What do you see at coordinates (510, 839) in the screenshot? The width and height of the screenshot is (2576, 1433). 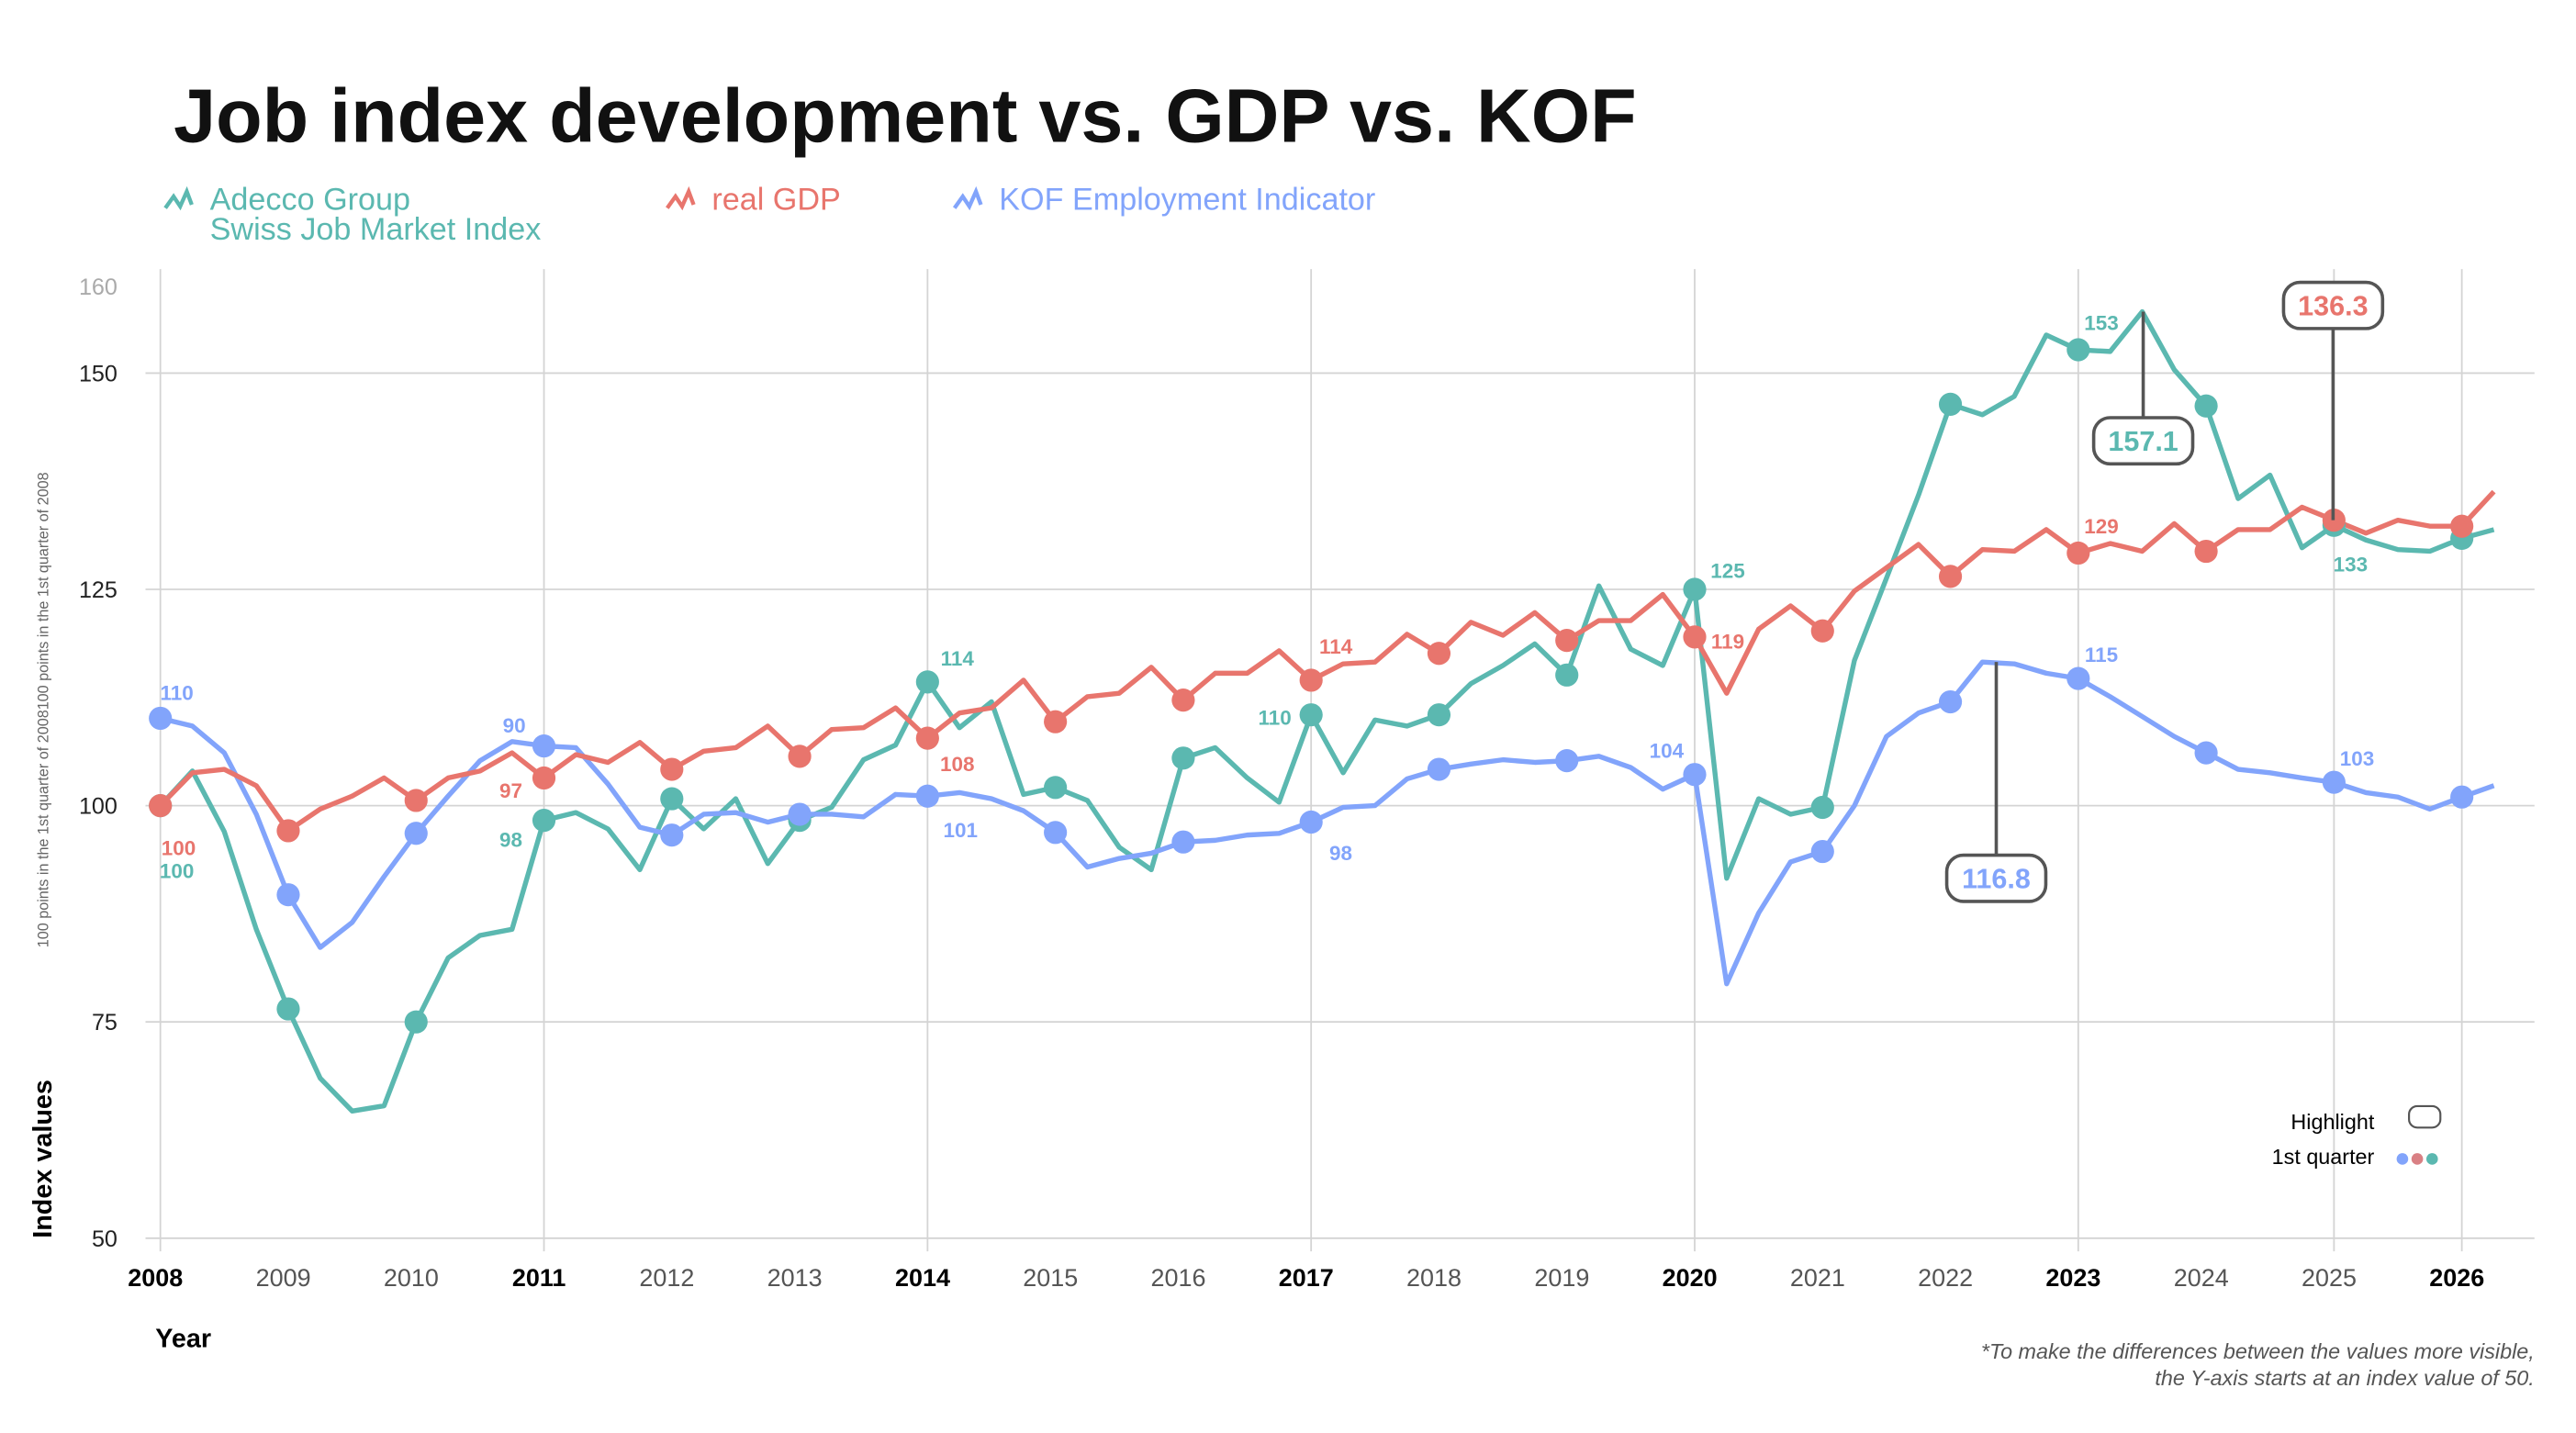 I see `adecco-point-label: 98` at bounding box center [510, 839].